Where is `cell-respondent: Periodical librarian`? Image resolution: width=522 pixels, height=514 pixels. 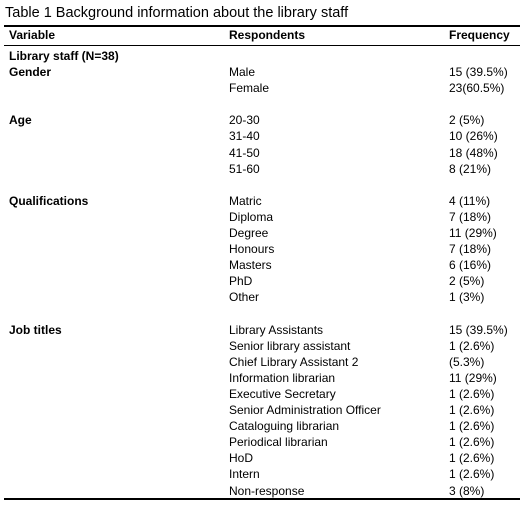 cell-respondent: Periodical librarian is located at coordinates (278, 442).